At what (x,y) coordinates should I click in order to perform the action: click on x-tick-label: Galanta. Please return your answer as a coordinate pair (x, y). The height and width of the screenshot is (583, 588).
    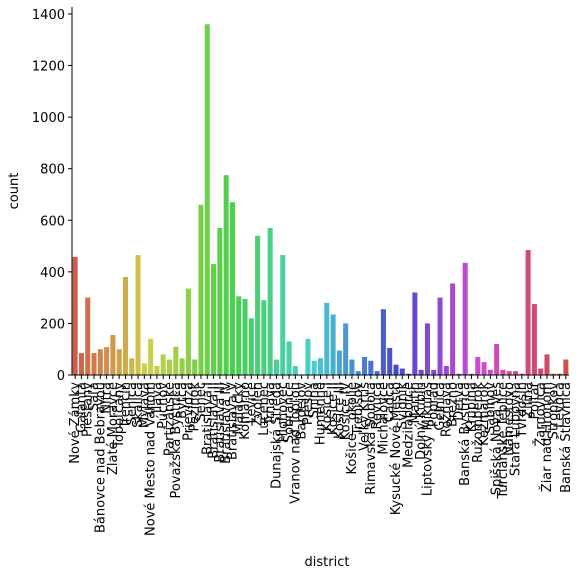
    Looking at the image, I should click on (81, 407).